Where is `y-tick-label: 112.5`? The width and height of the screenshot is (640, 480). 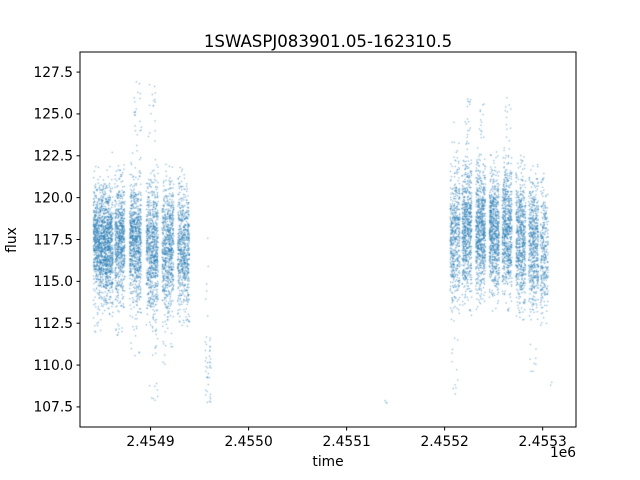
y-tick-label: 112.5 is located at coordinates (54, 324).